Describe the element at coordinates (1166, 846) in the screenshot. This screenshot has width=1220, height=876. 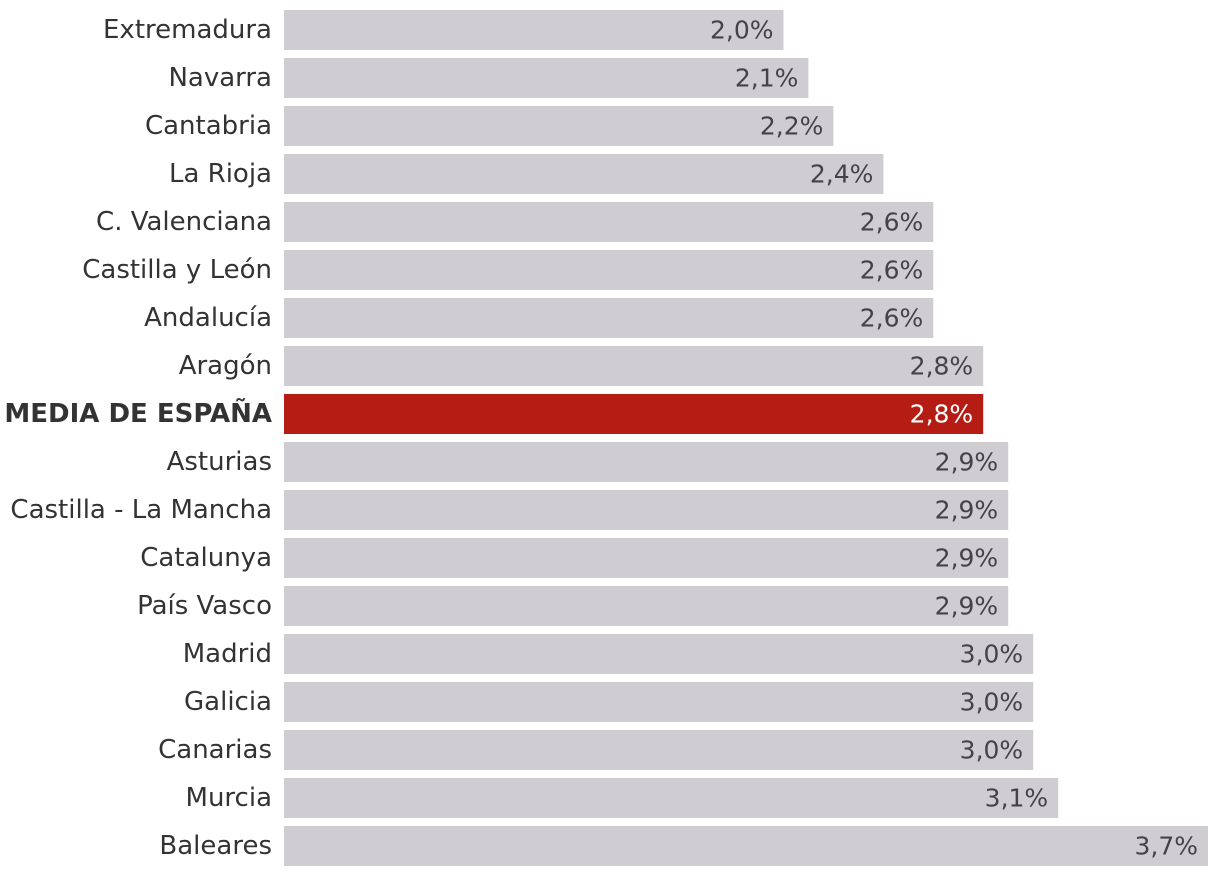
I see `value-label: 3,7%` at that location.